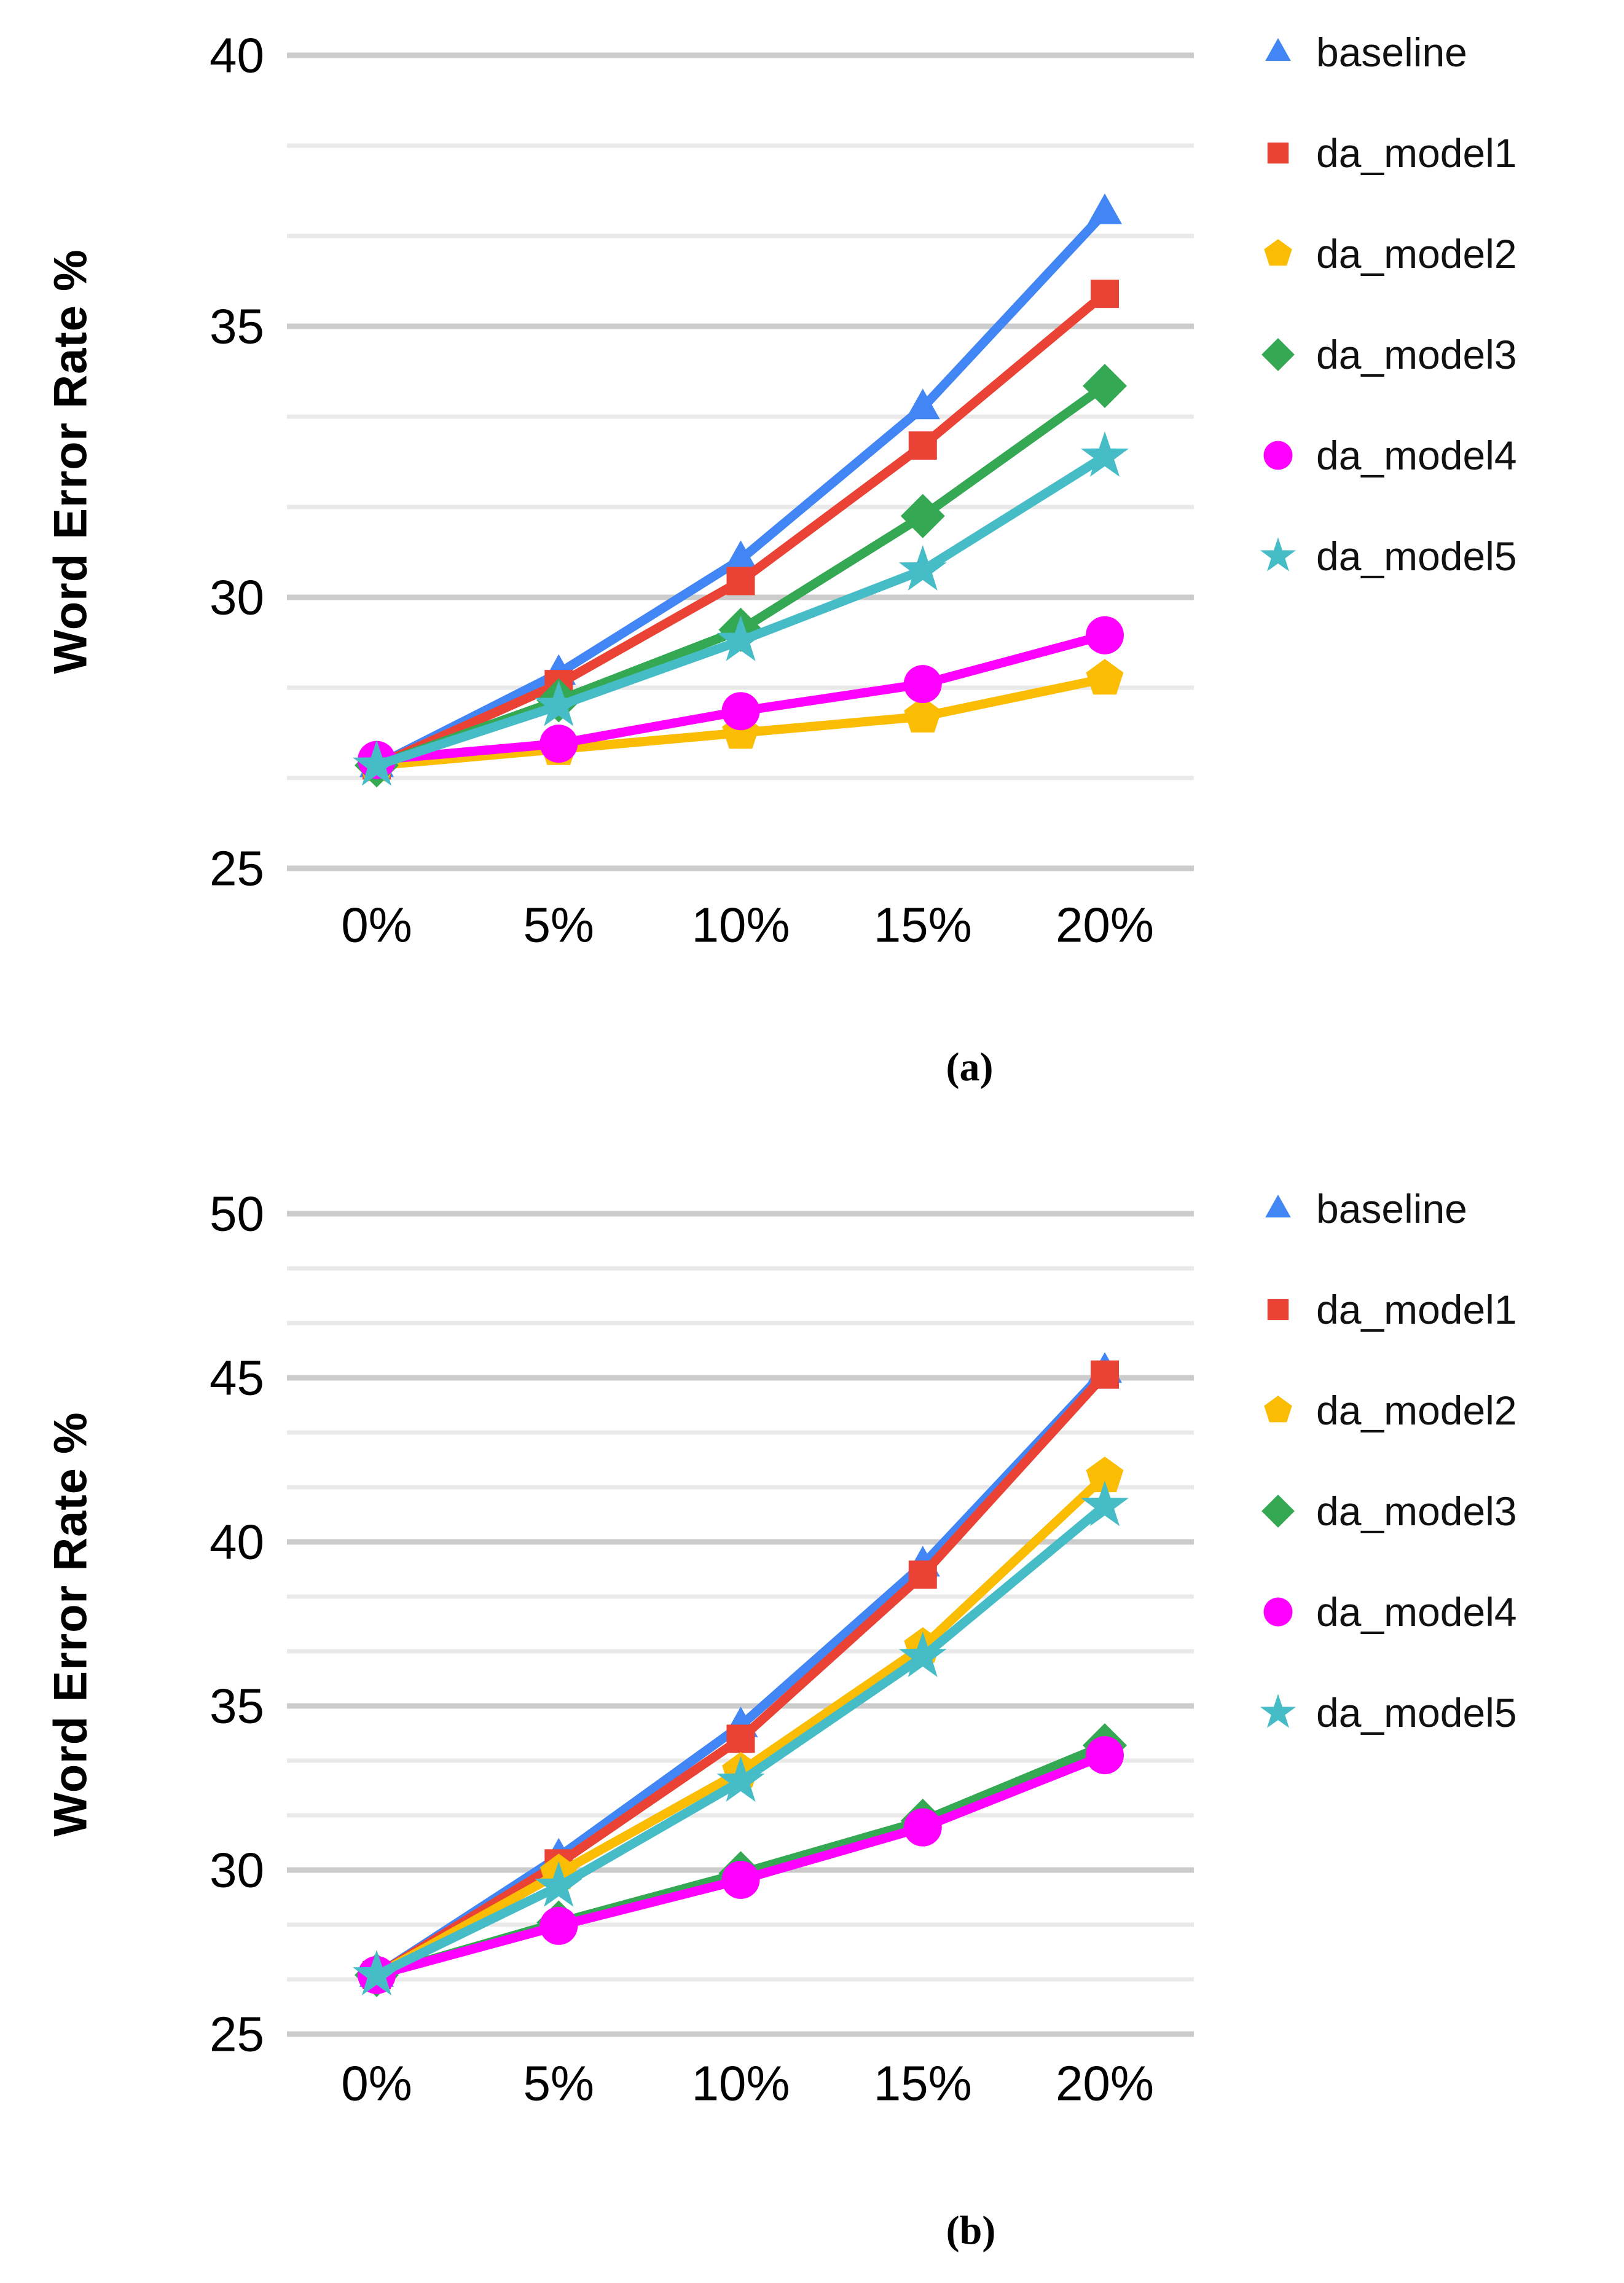  Describe the element at coordinates (237, 1214) in the screenshot. I see `y-axis-tick-label: 50` at that location.